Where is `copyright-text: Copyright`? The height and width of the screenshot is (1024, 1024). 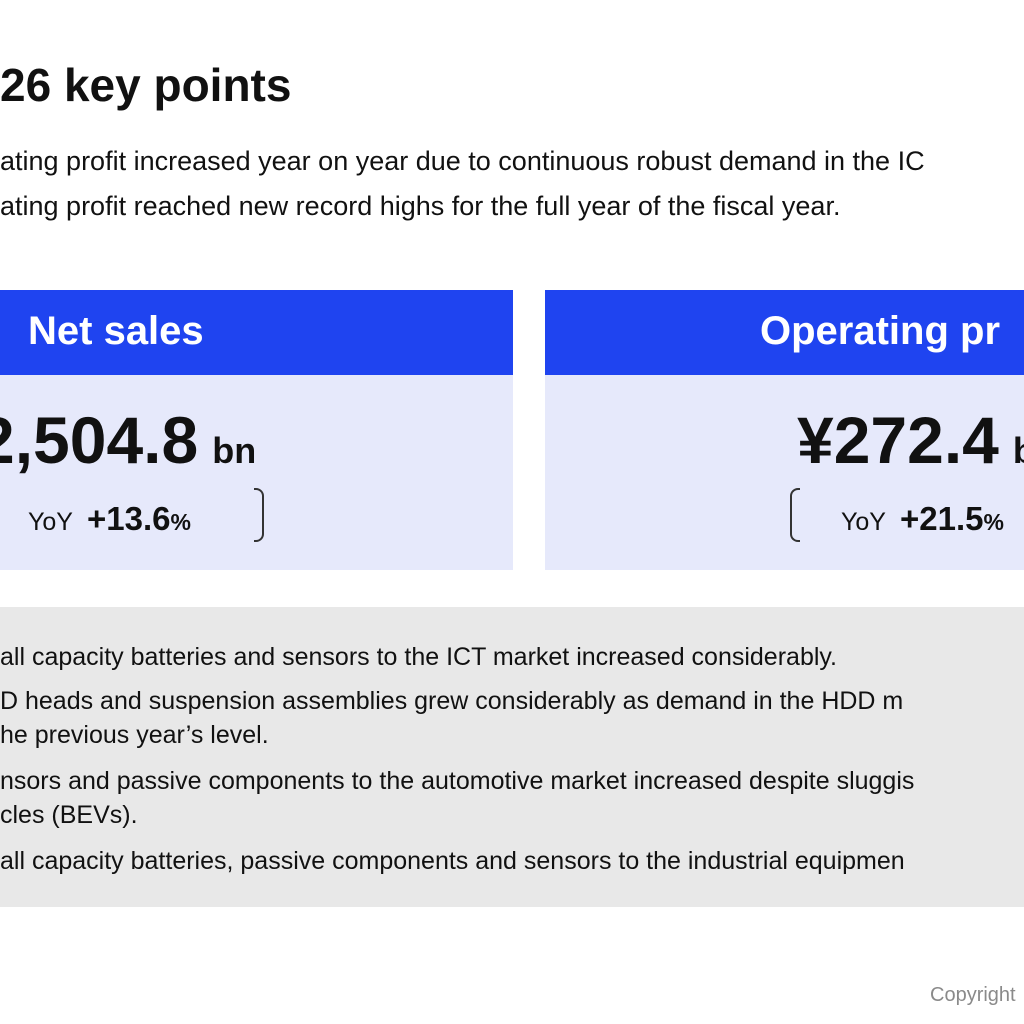
copyright-text: Copyright is located at coordinates (973, 995).